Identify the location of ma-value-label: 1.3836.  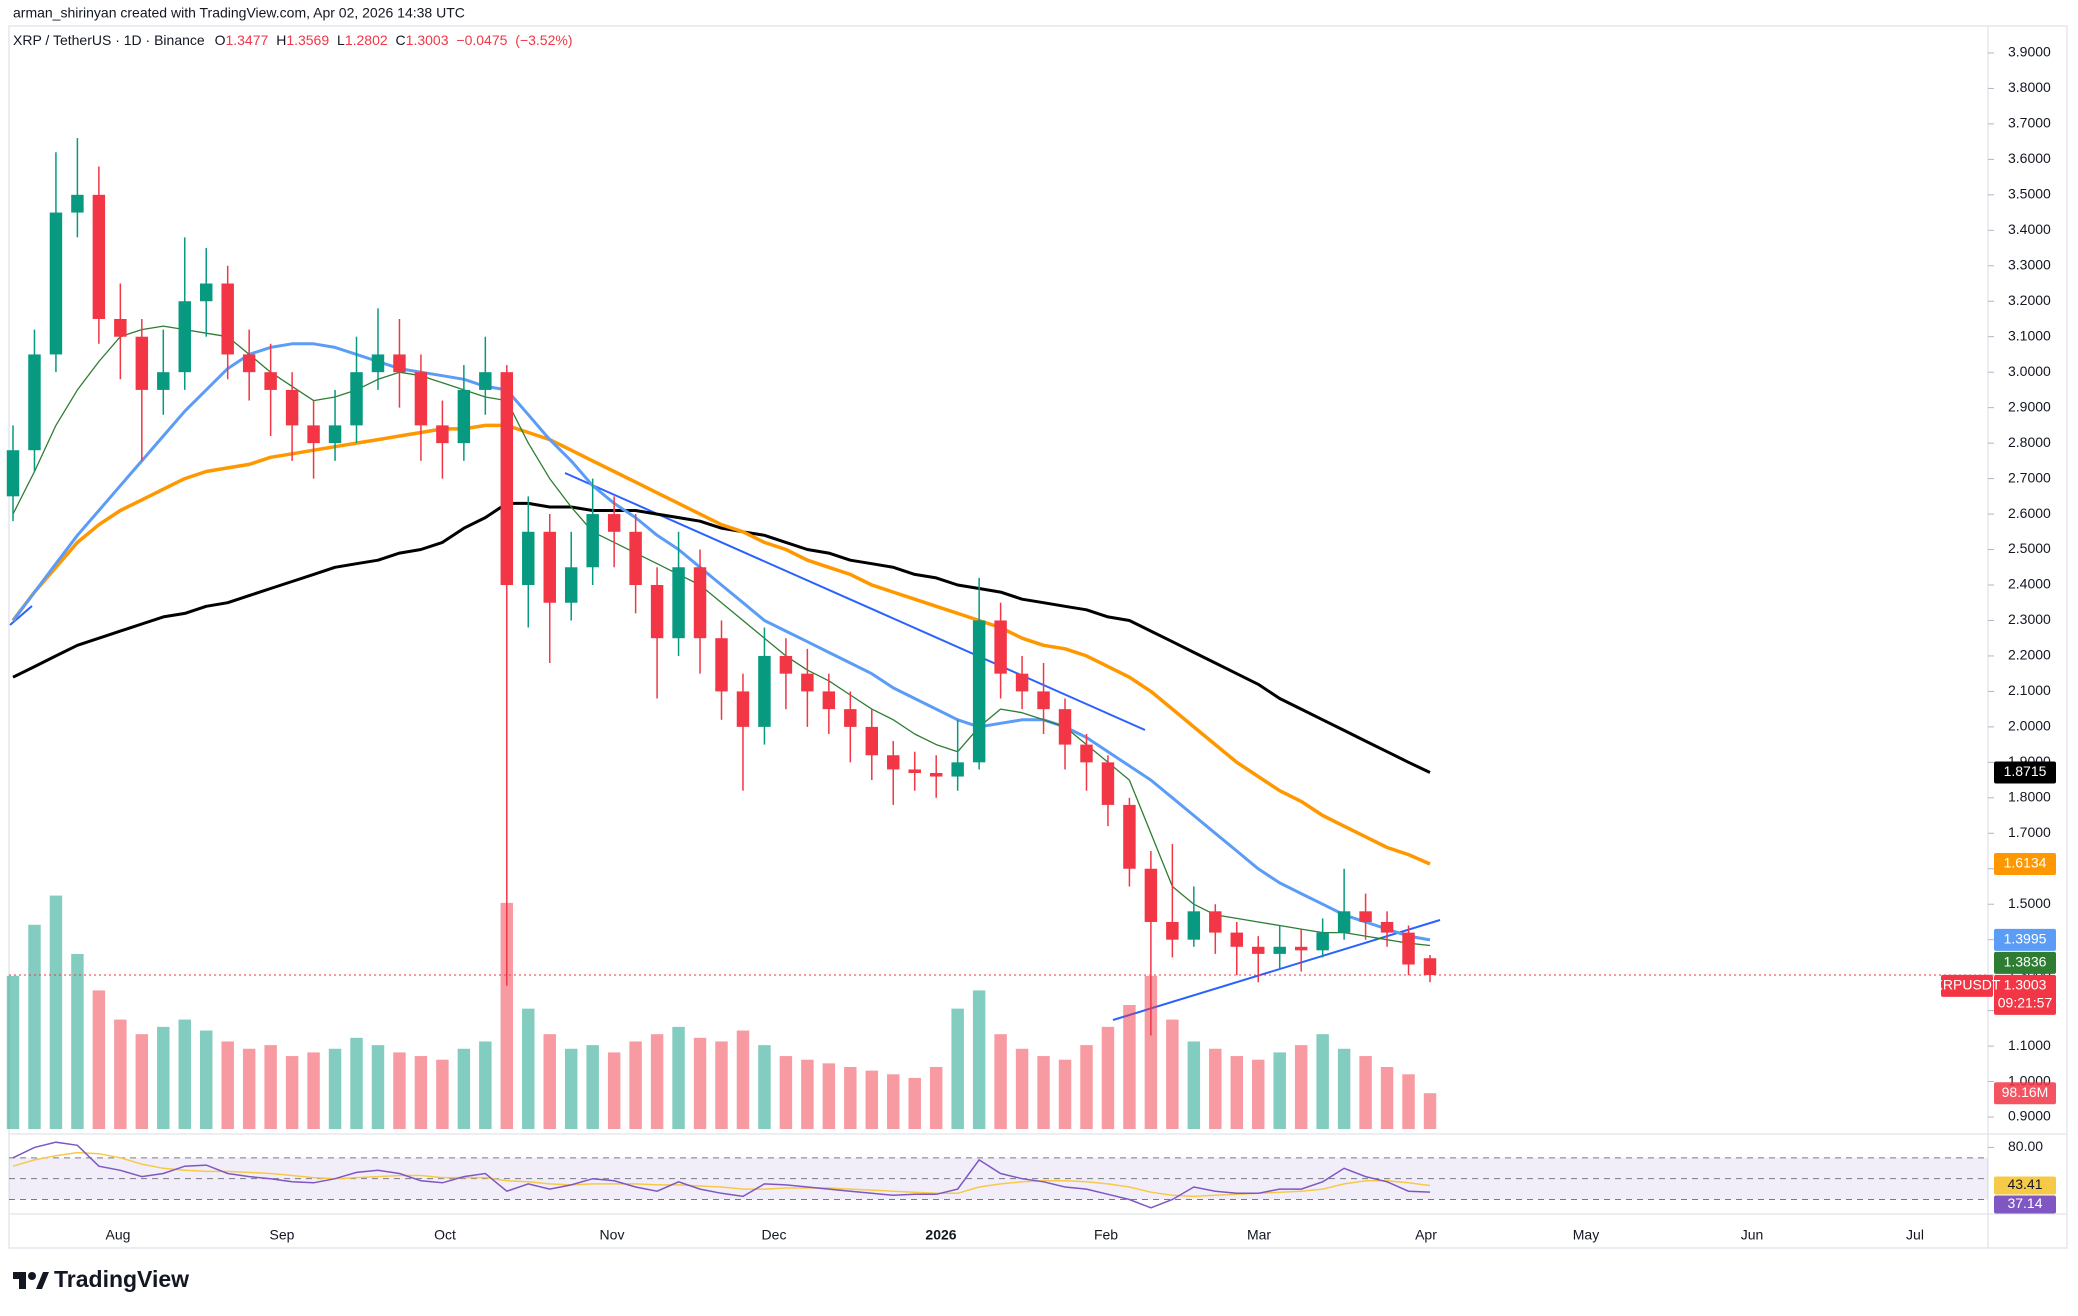
(2025, 962).